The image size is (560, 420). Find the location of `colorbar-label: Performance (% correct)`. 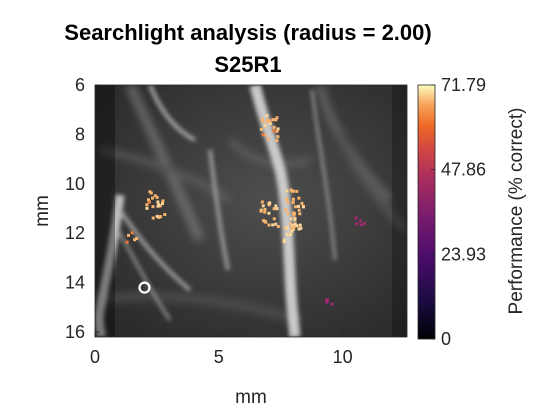

colorbar-label: Performance (% correct) is located at coordinates (516, 211).